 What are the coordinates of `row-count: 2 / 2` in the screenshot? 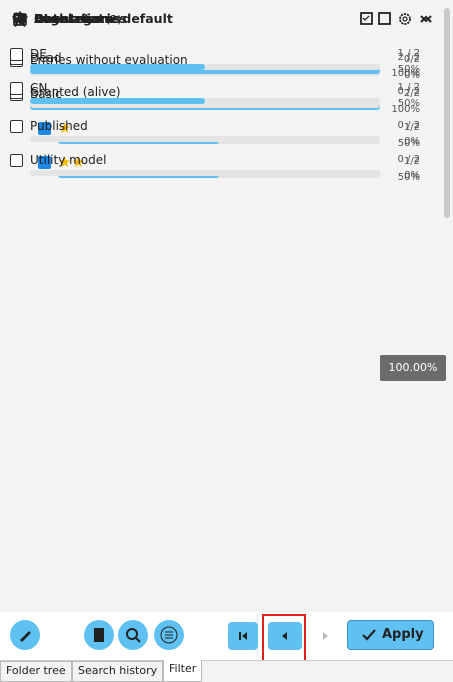 It's located at (408, 57).